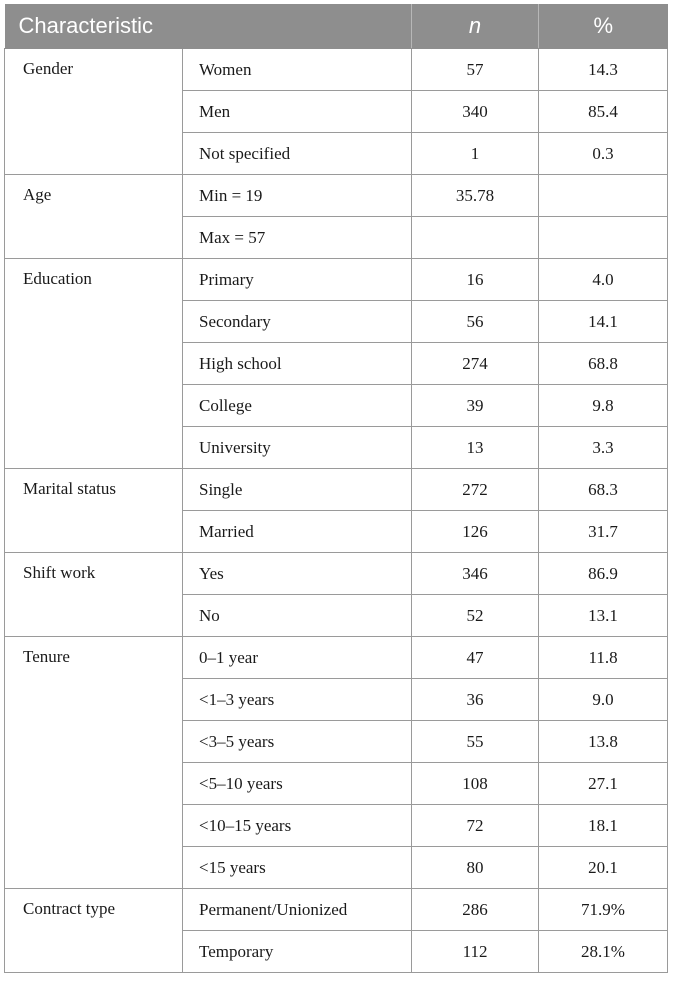 The image size is (673, 985). I want to click on table-row: <3–5 years 55 13.8, so click(337, 741).